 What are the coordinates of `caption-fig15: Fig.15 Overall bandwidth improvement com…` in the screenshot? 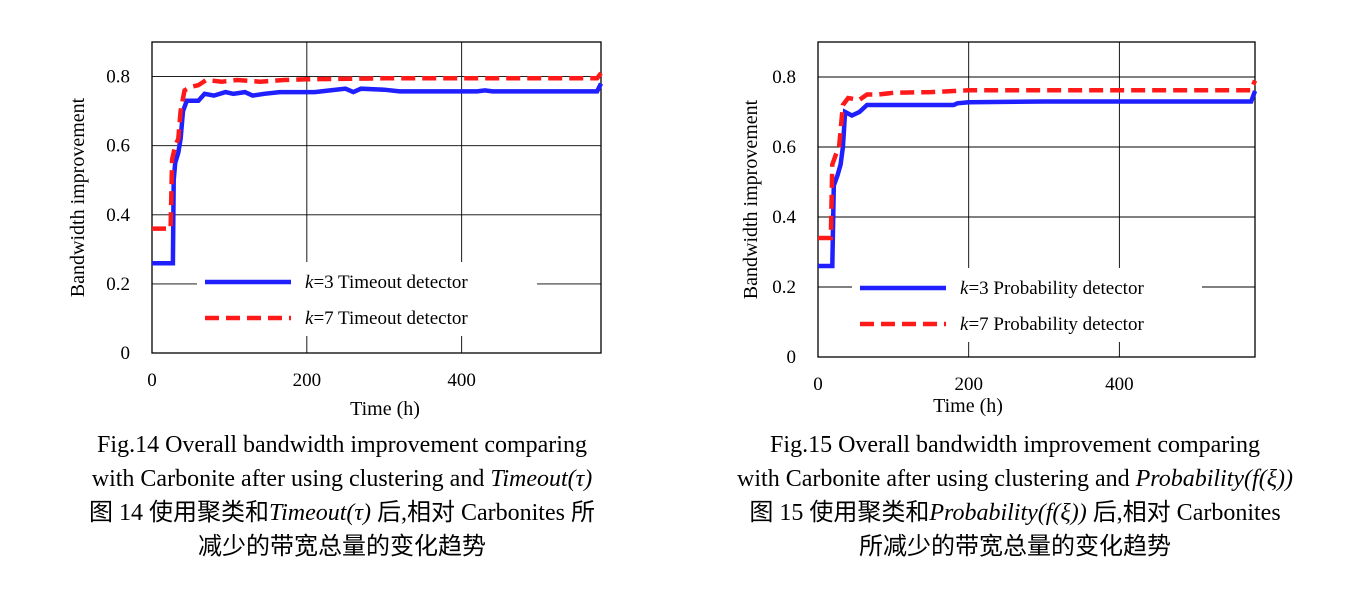 It's located at (1015, 496).